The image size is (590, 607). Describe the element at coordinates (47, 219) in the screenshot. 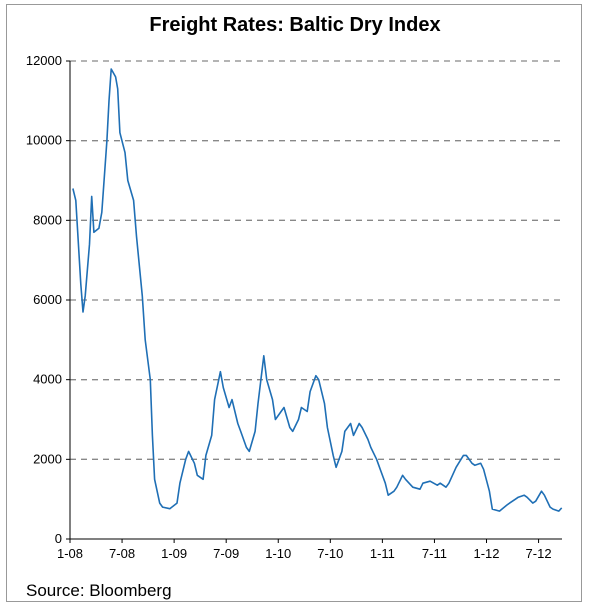

I see `y-tick-label: 8000` at that location.